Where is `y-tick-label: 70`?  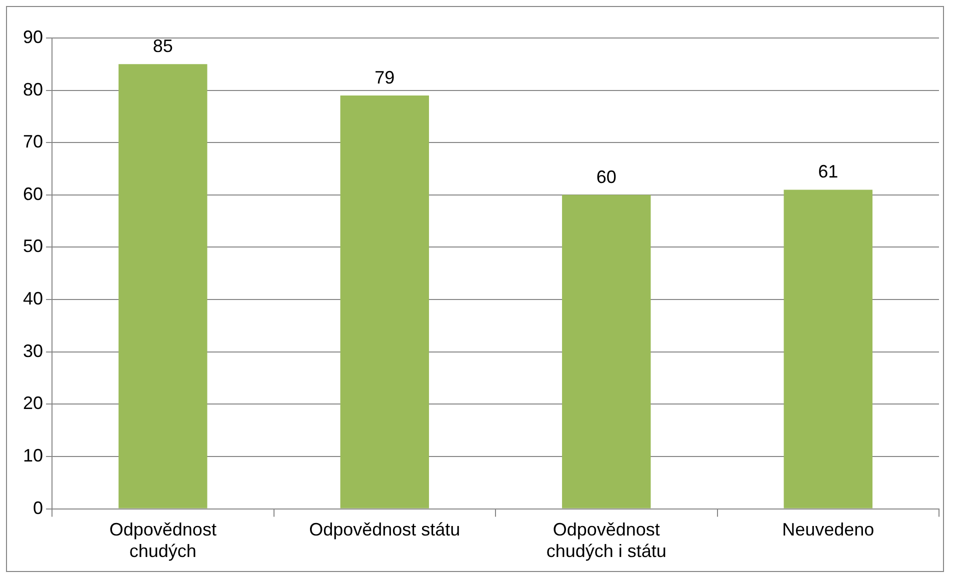
y-tick-label: 70 is located at coordinates (33, 142).